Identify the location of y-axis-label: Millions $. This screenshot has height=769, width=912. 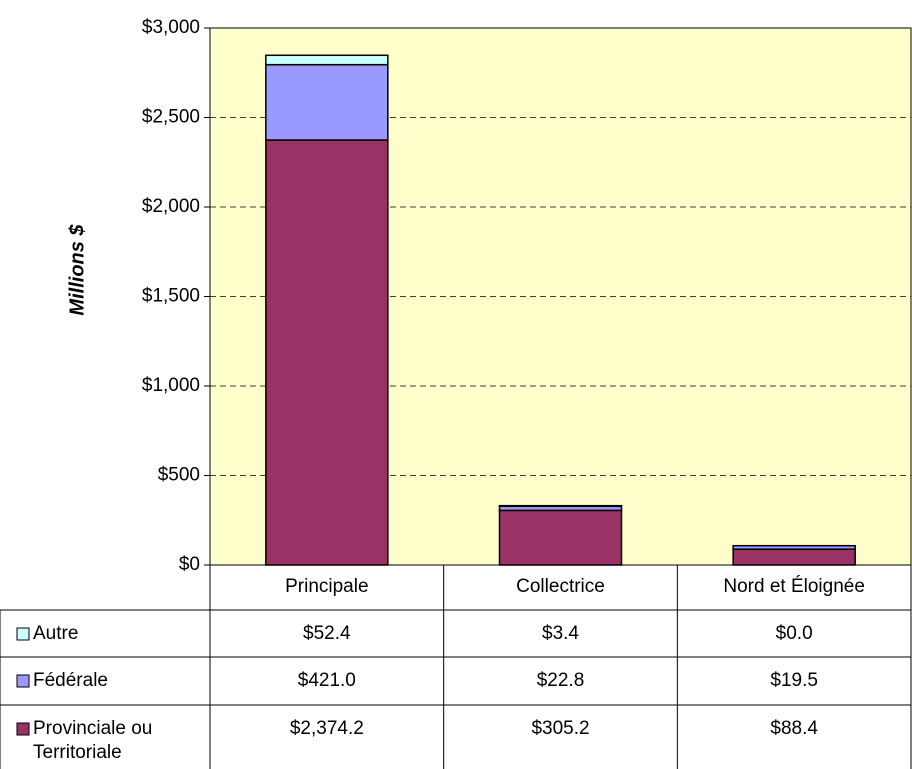
(77, 270).